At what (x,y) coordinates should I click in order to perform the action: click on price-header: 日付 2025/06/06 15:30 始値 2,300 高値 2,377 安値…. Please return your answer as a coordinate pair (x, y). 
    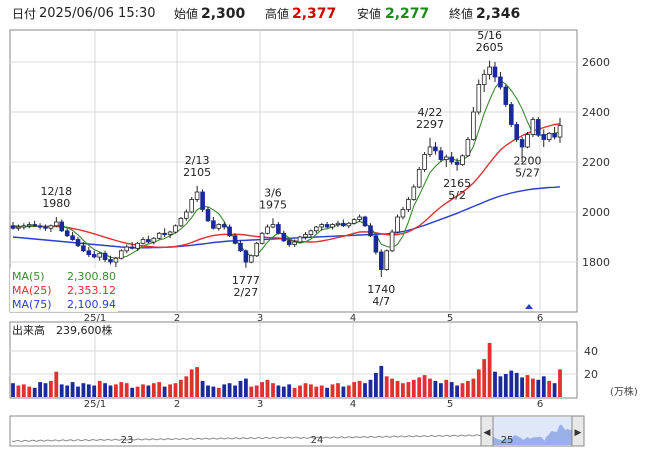
    Looking at the image, I should click on (326, 14).